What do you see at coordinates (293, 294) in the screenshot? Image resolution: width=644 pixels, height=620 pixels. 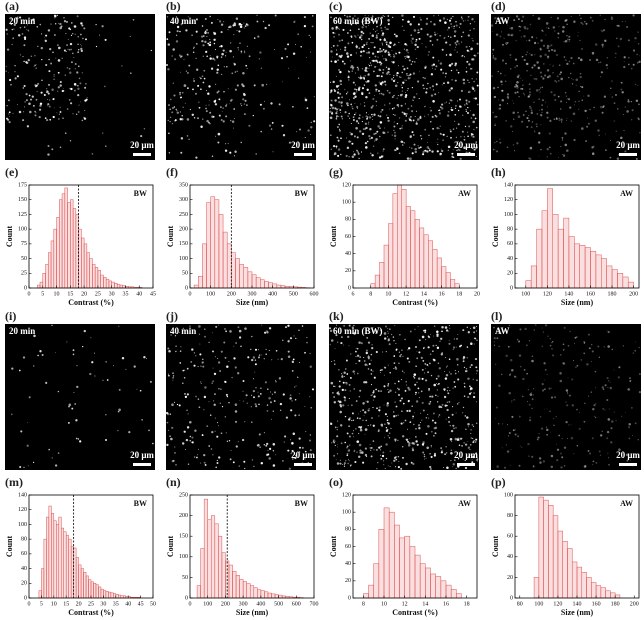 I see `x-tick-label: 500` at bounding box center [293, 294].